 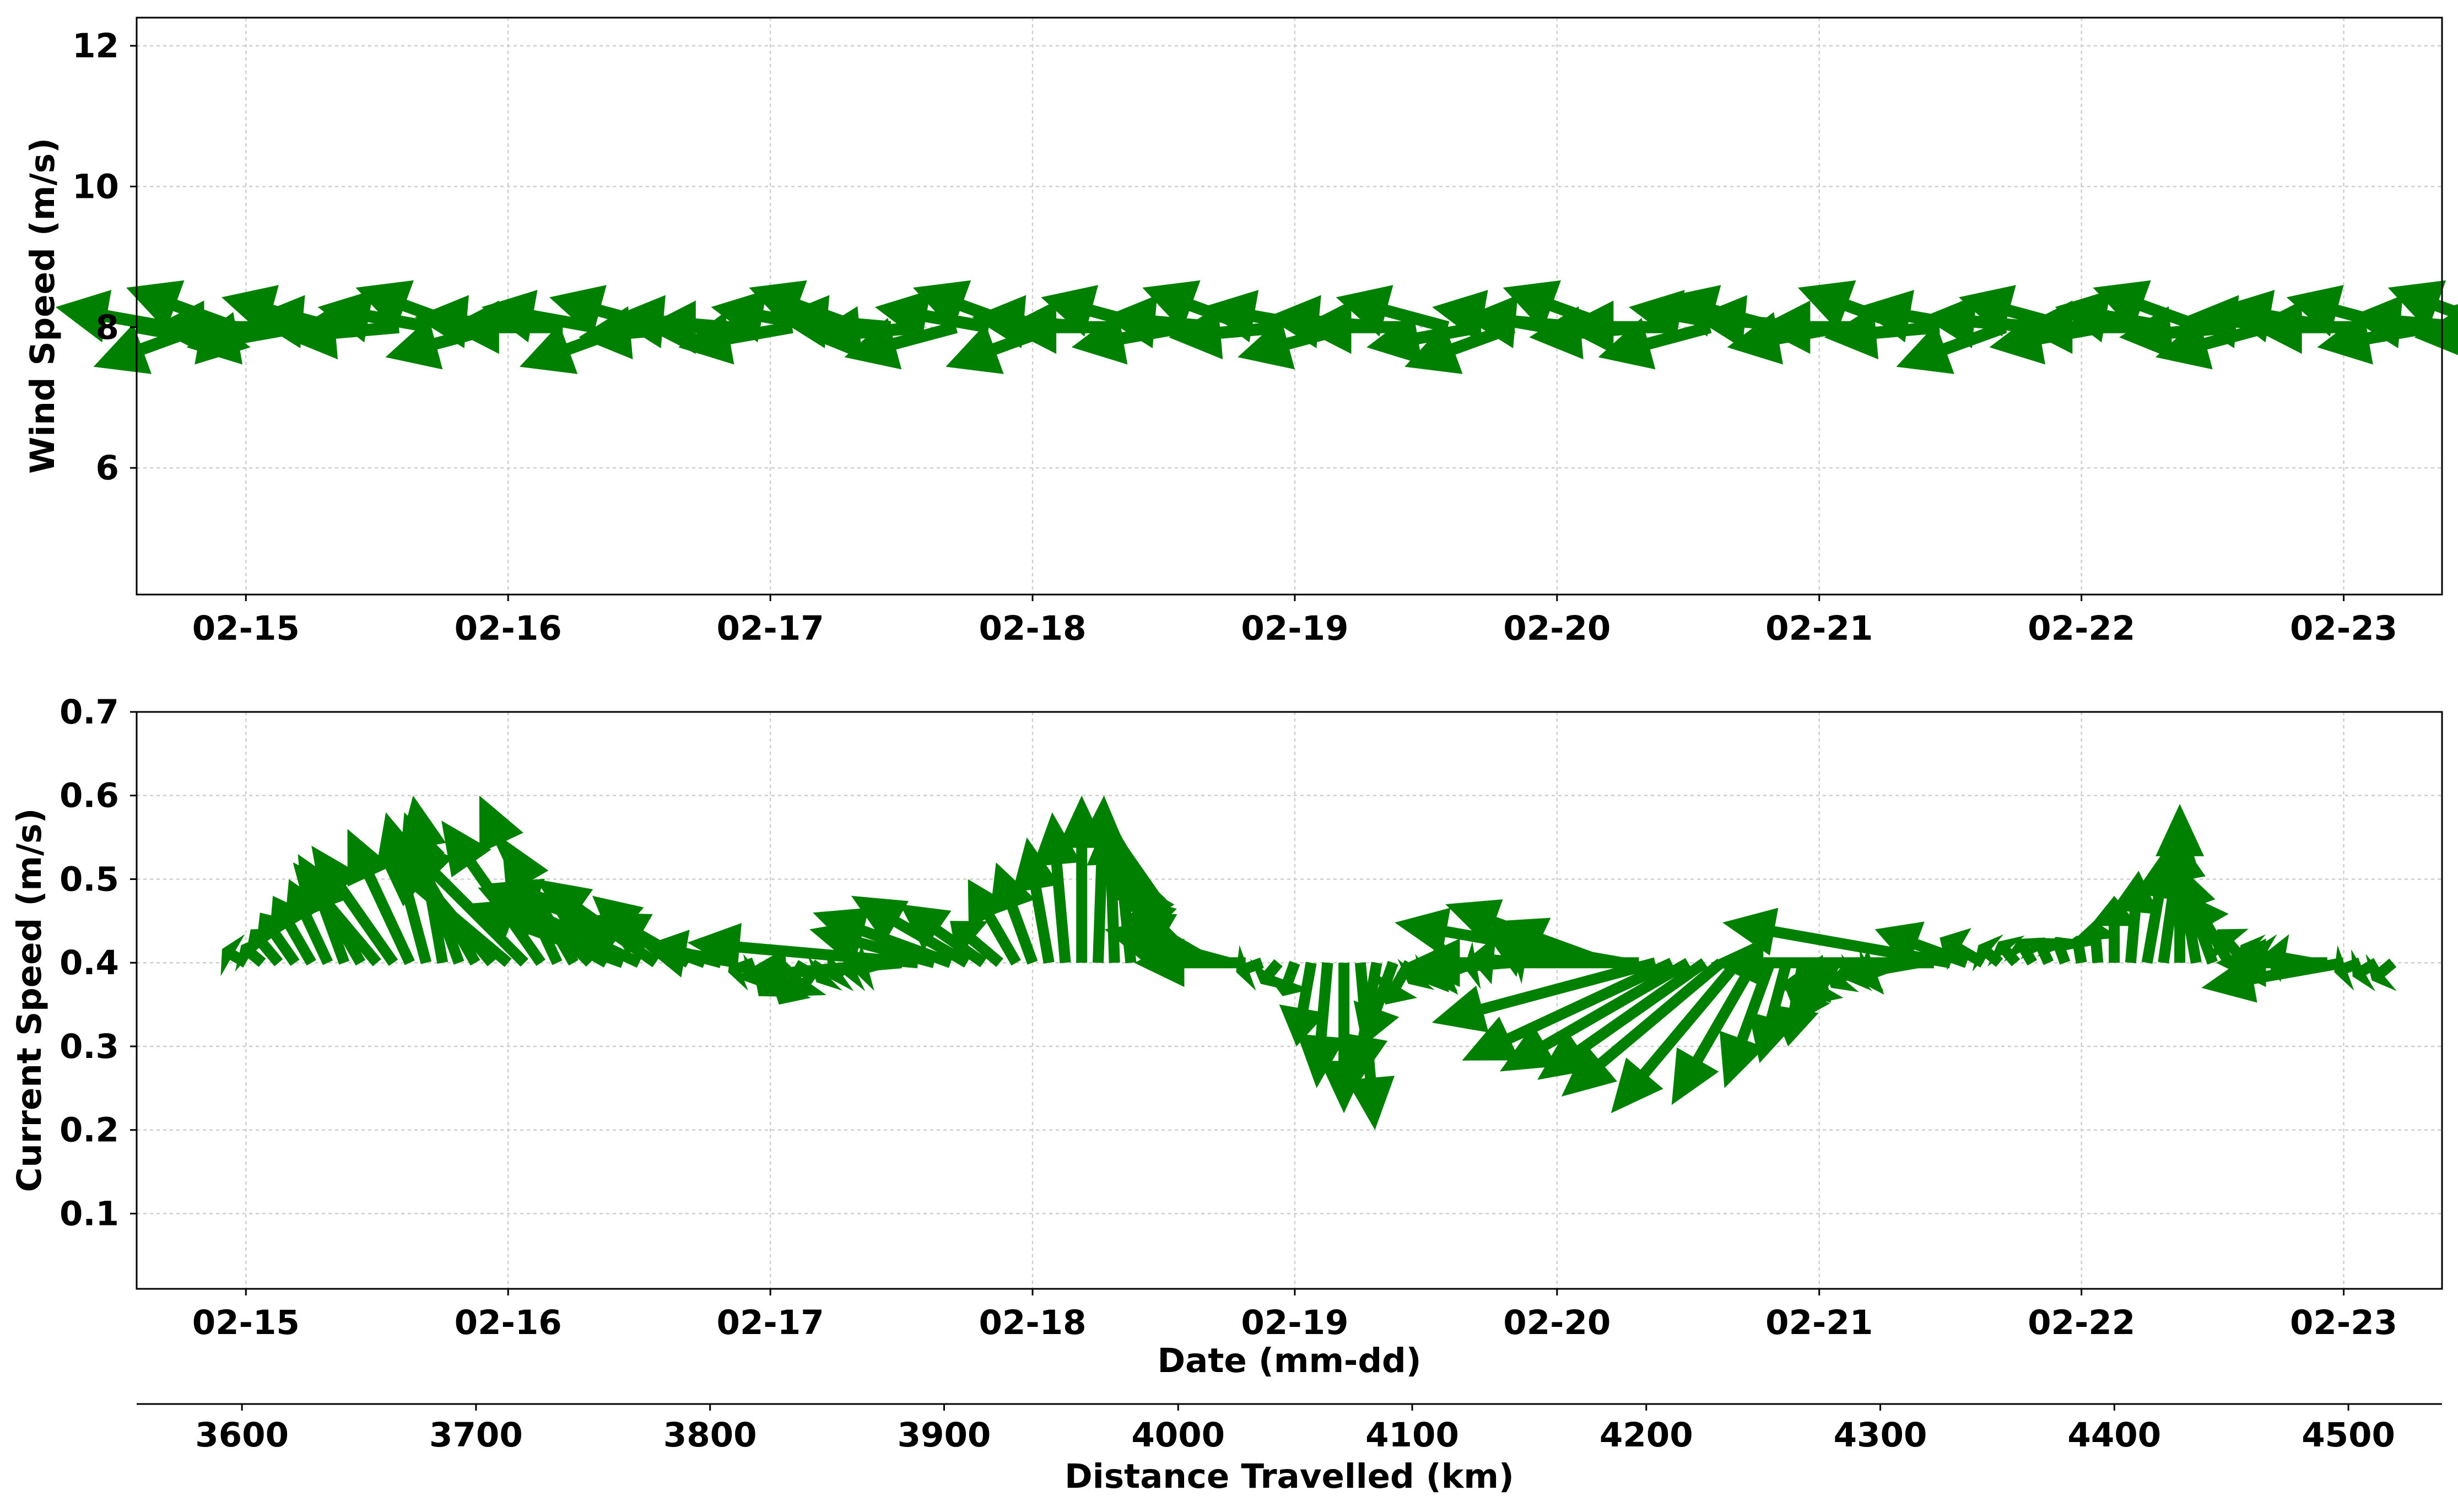 What do you see at coordinates (108, 327) in the screenshot?
I see `y-tick-label: 8` at bounding box center [108, 327].